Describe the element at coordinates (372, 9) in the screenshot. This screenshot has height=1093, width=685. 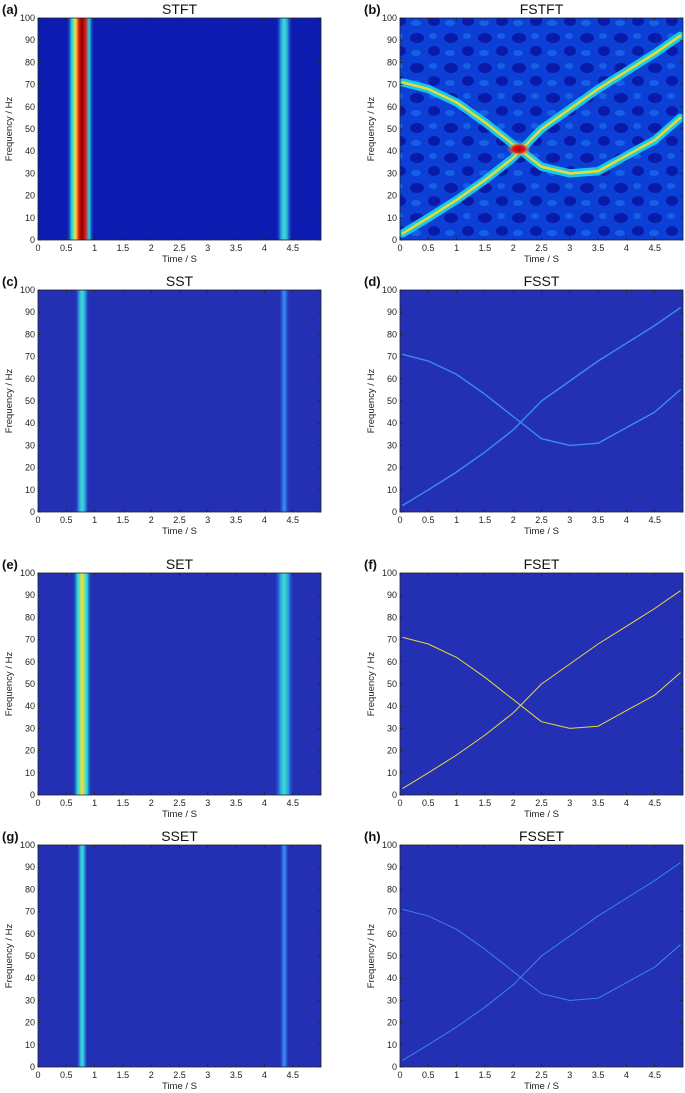
I see `panel-label: (b)` at that location.